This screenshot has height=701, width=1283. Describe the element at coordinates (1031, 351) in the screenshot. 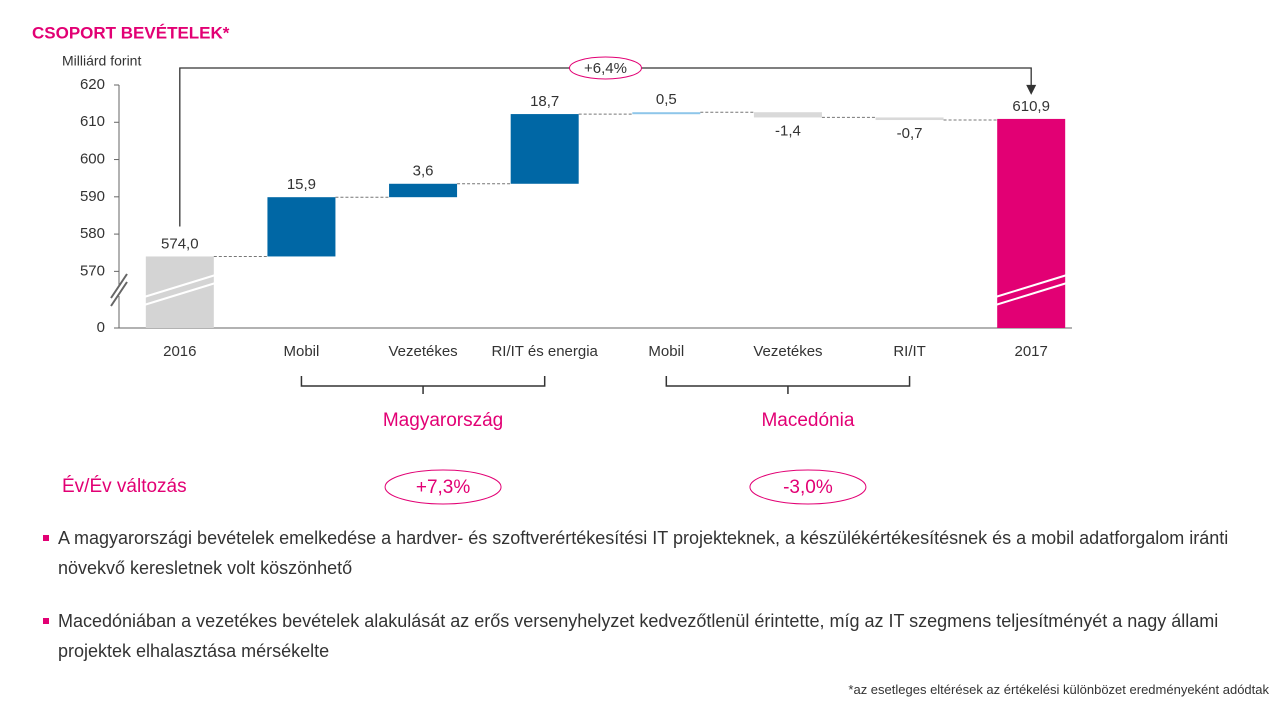

I see `x-tick-label: 2017` at that location.